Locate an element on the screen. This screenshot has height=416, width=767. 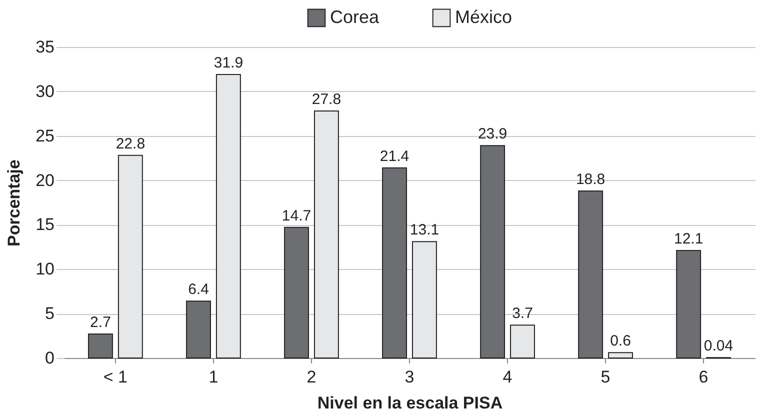
data-label: 12.1 is located at coordinates (689, 239).